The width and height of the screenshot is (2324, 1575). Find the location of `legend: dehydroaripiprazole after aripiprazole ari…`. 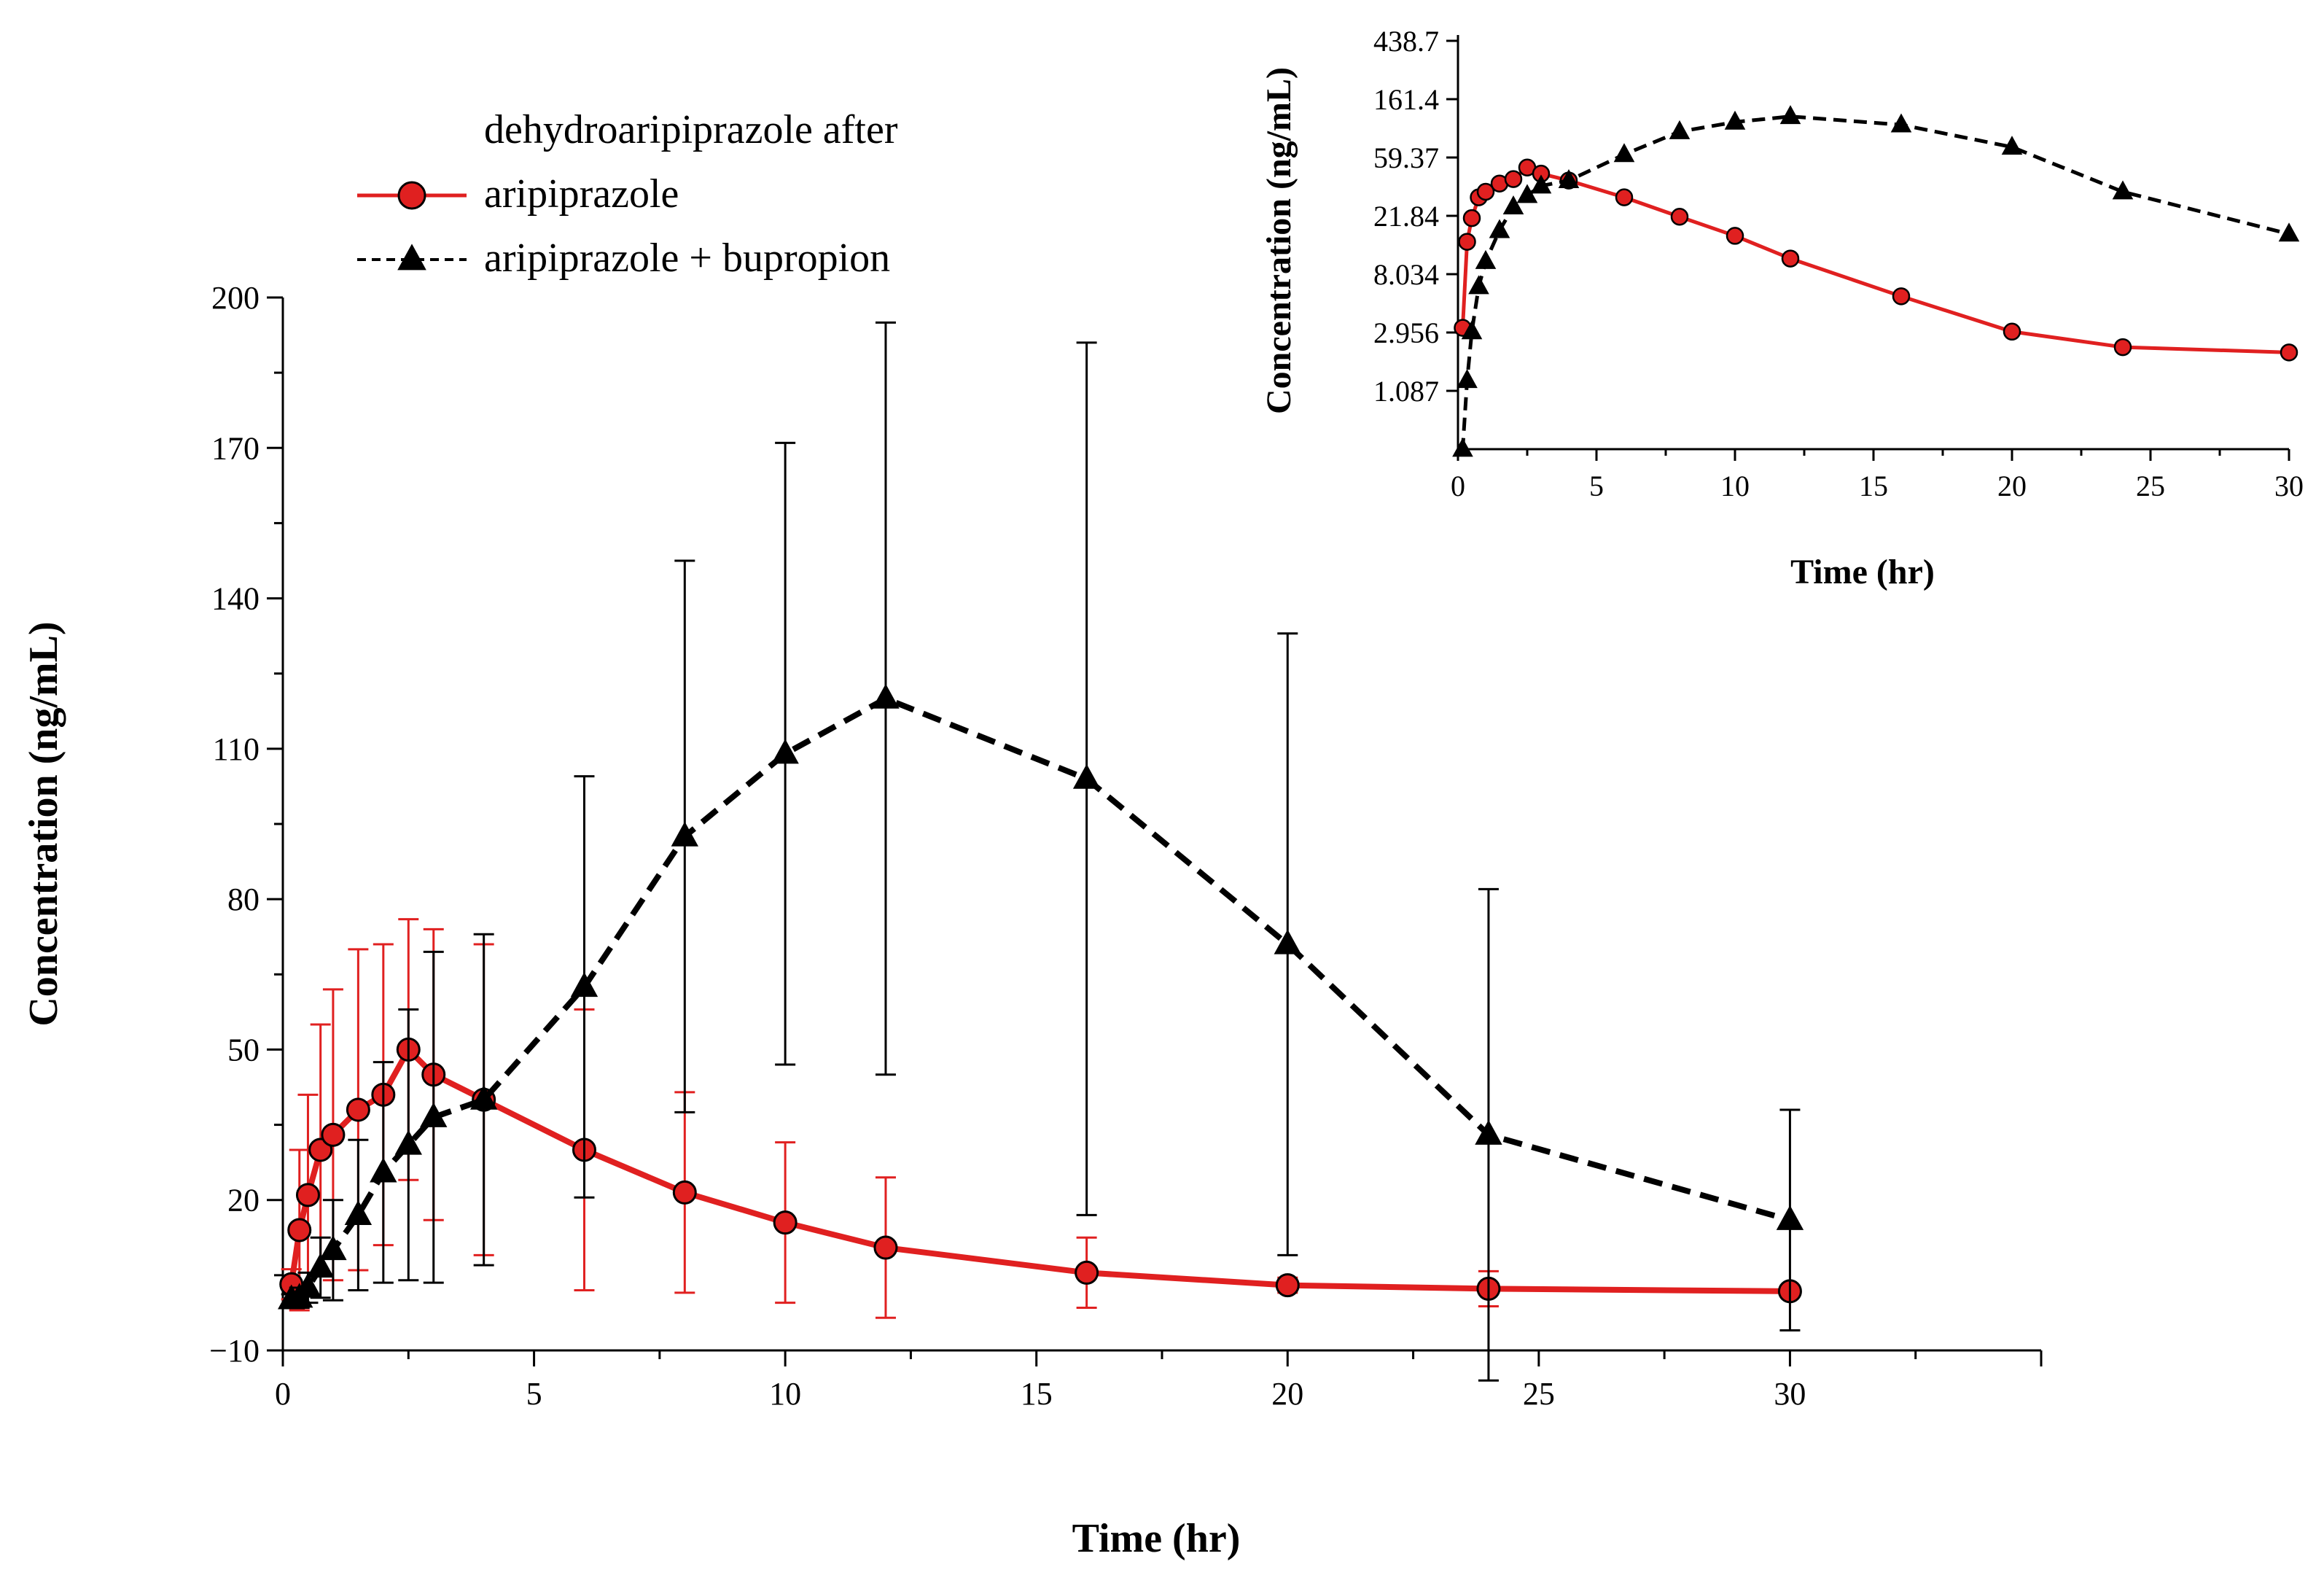

legend: dehydroaripiprazole after aripiprazole ari… is located at coordinates (627, 194).